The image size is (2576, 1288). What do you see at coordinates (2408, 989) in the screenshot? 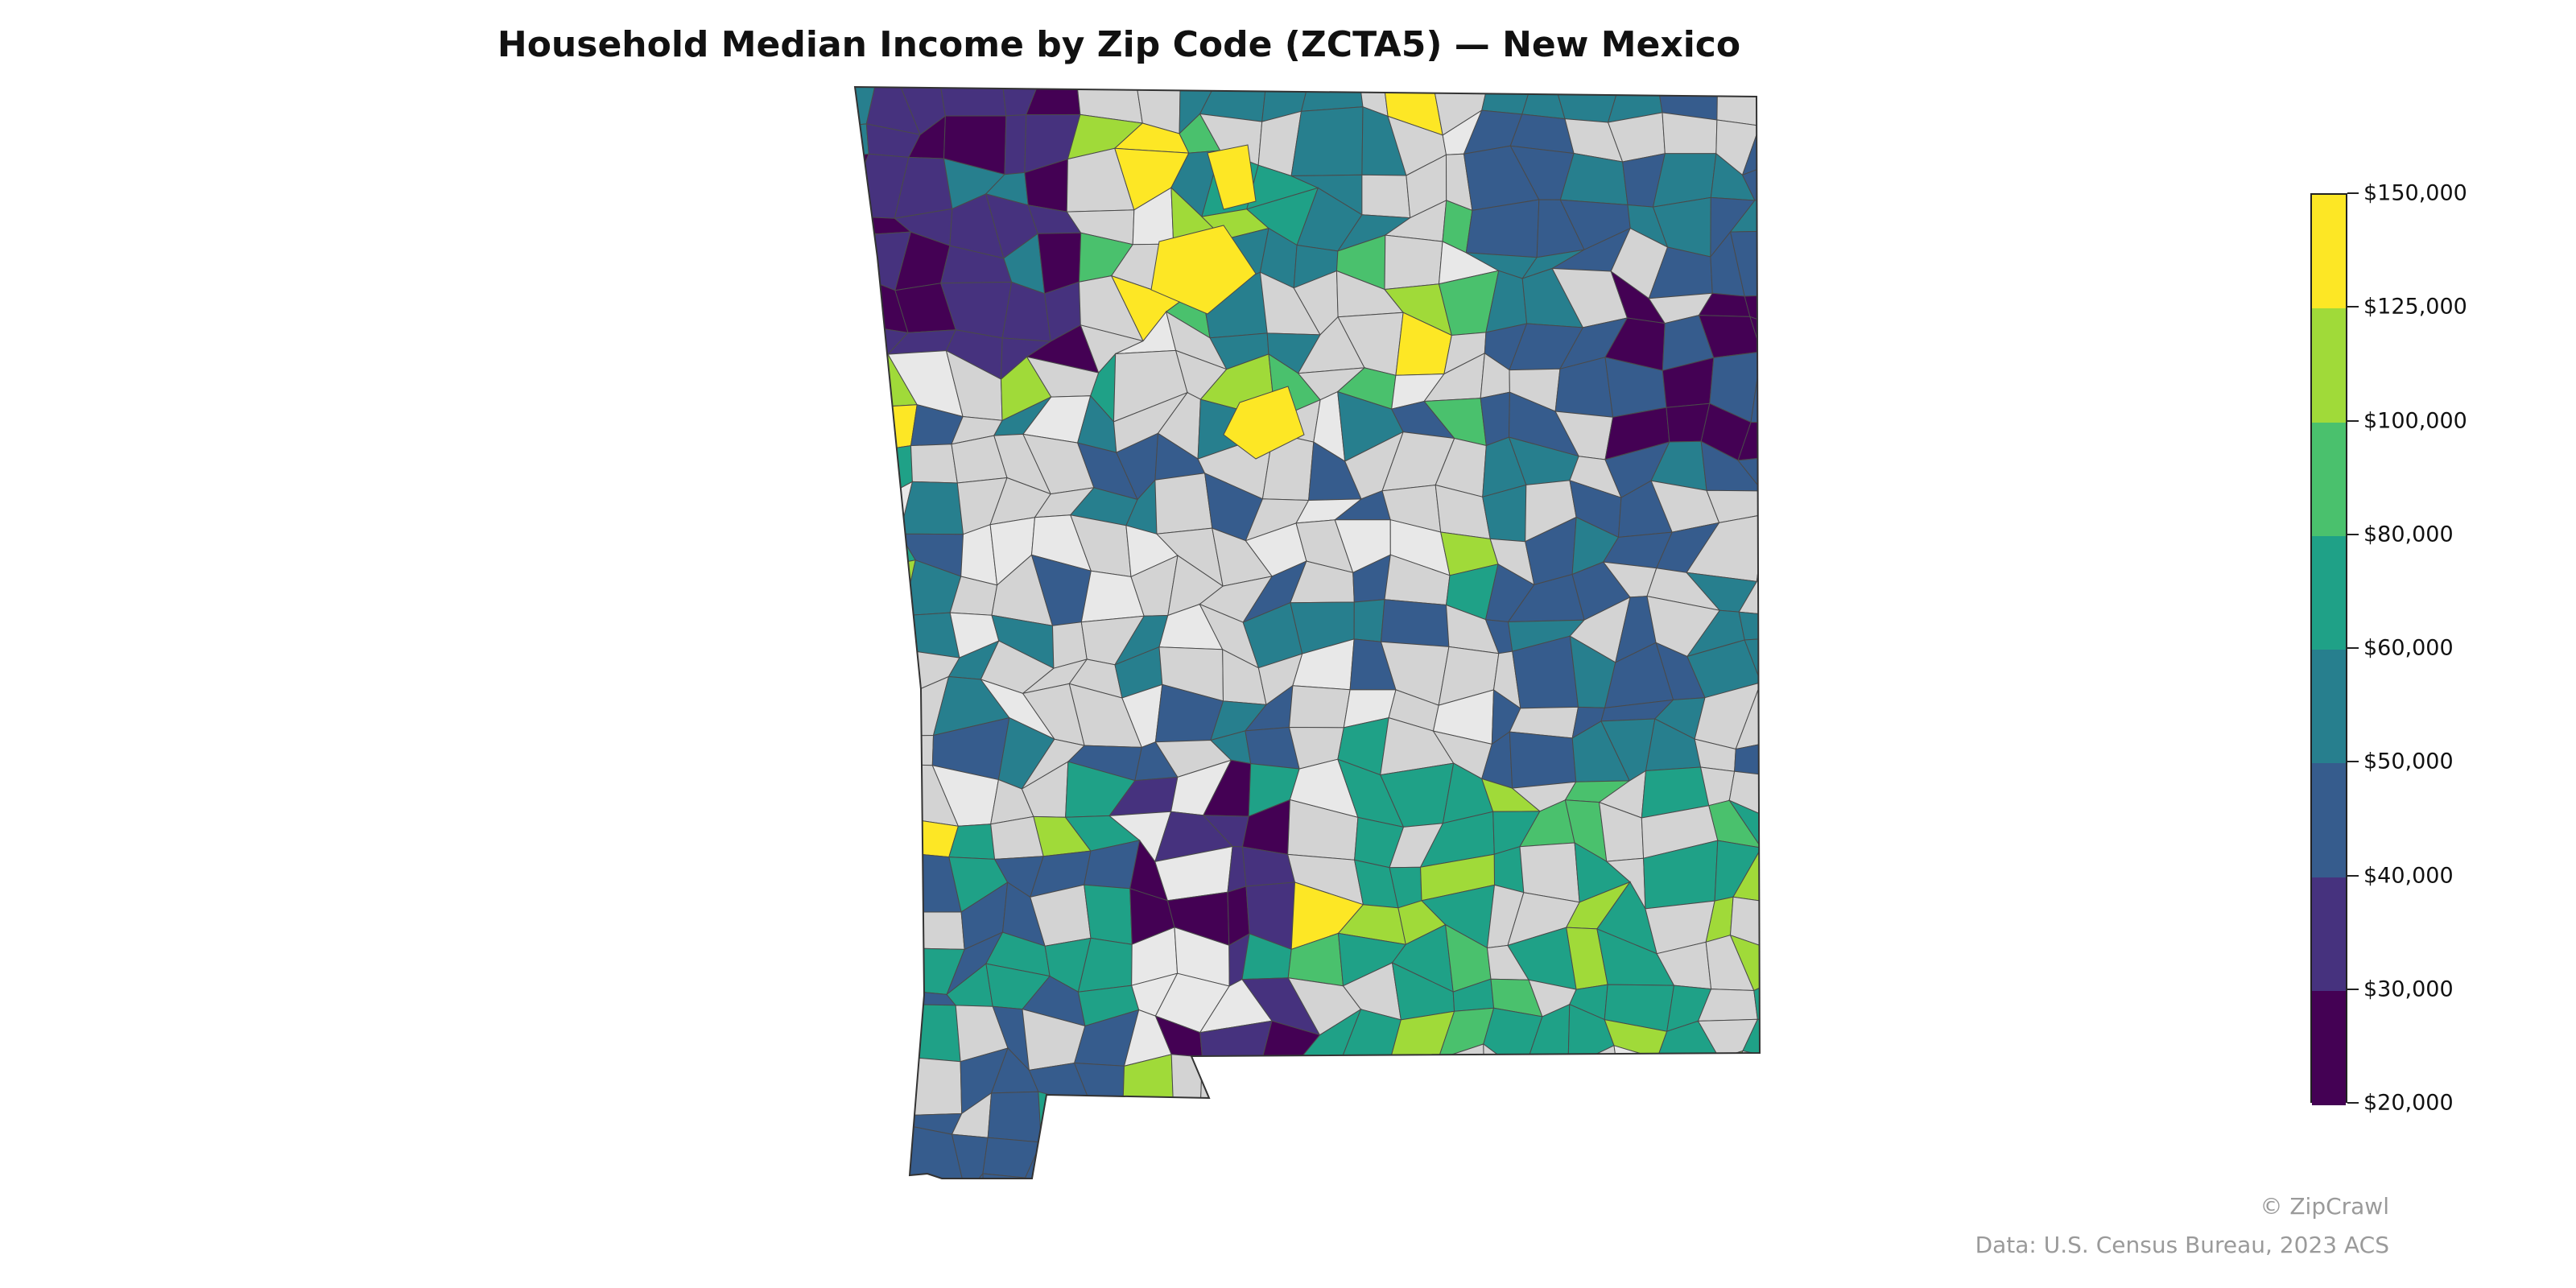
I see `legend-tick-label: $30,000` at bounding box center [2408, 989].